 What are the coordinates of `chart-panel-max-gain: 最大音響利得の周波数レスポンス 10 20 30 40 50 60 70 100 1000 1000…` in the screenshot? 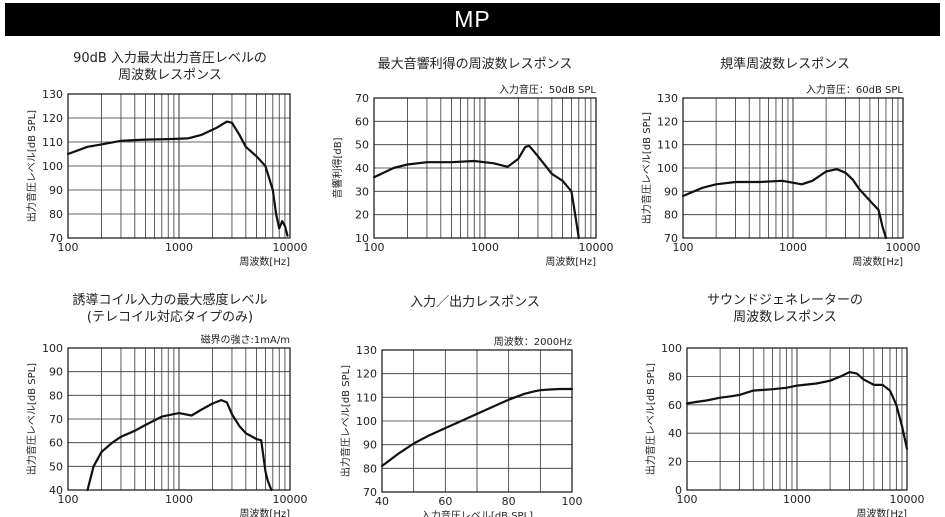 It's located at (475, 159).